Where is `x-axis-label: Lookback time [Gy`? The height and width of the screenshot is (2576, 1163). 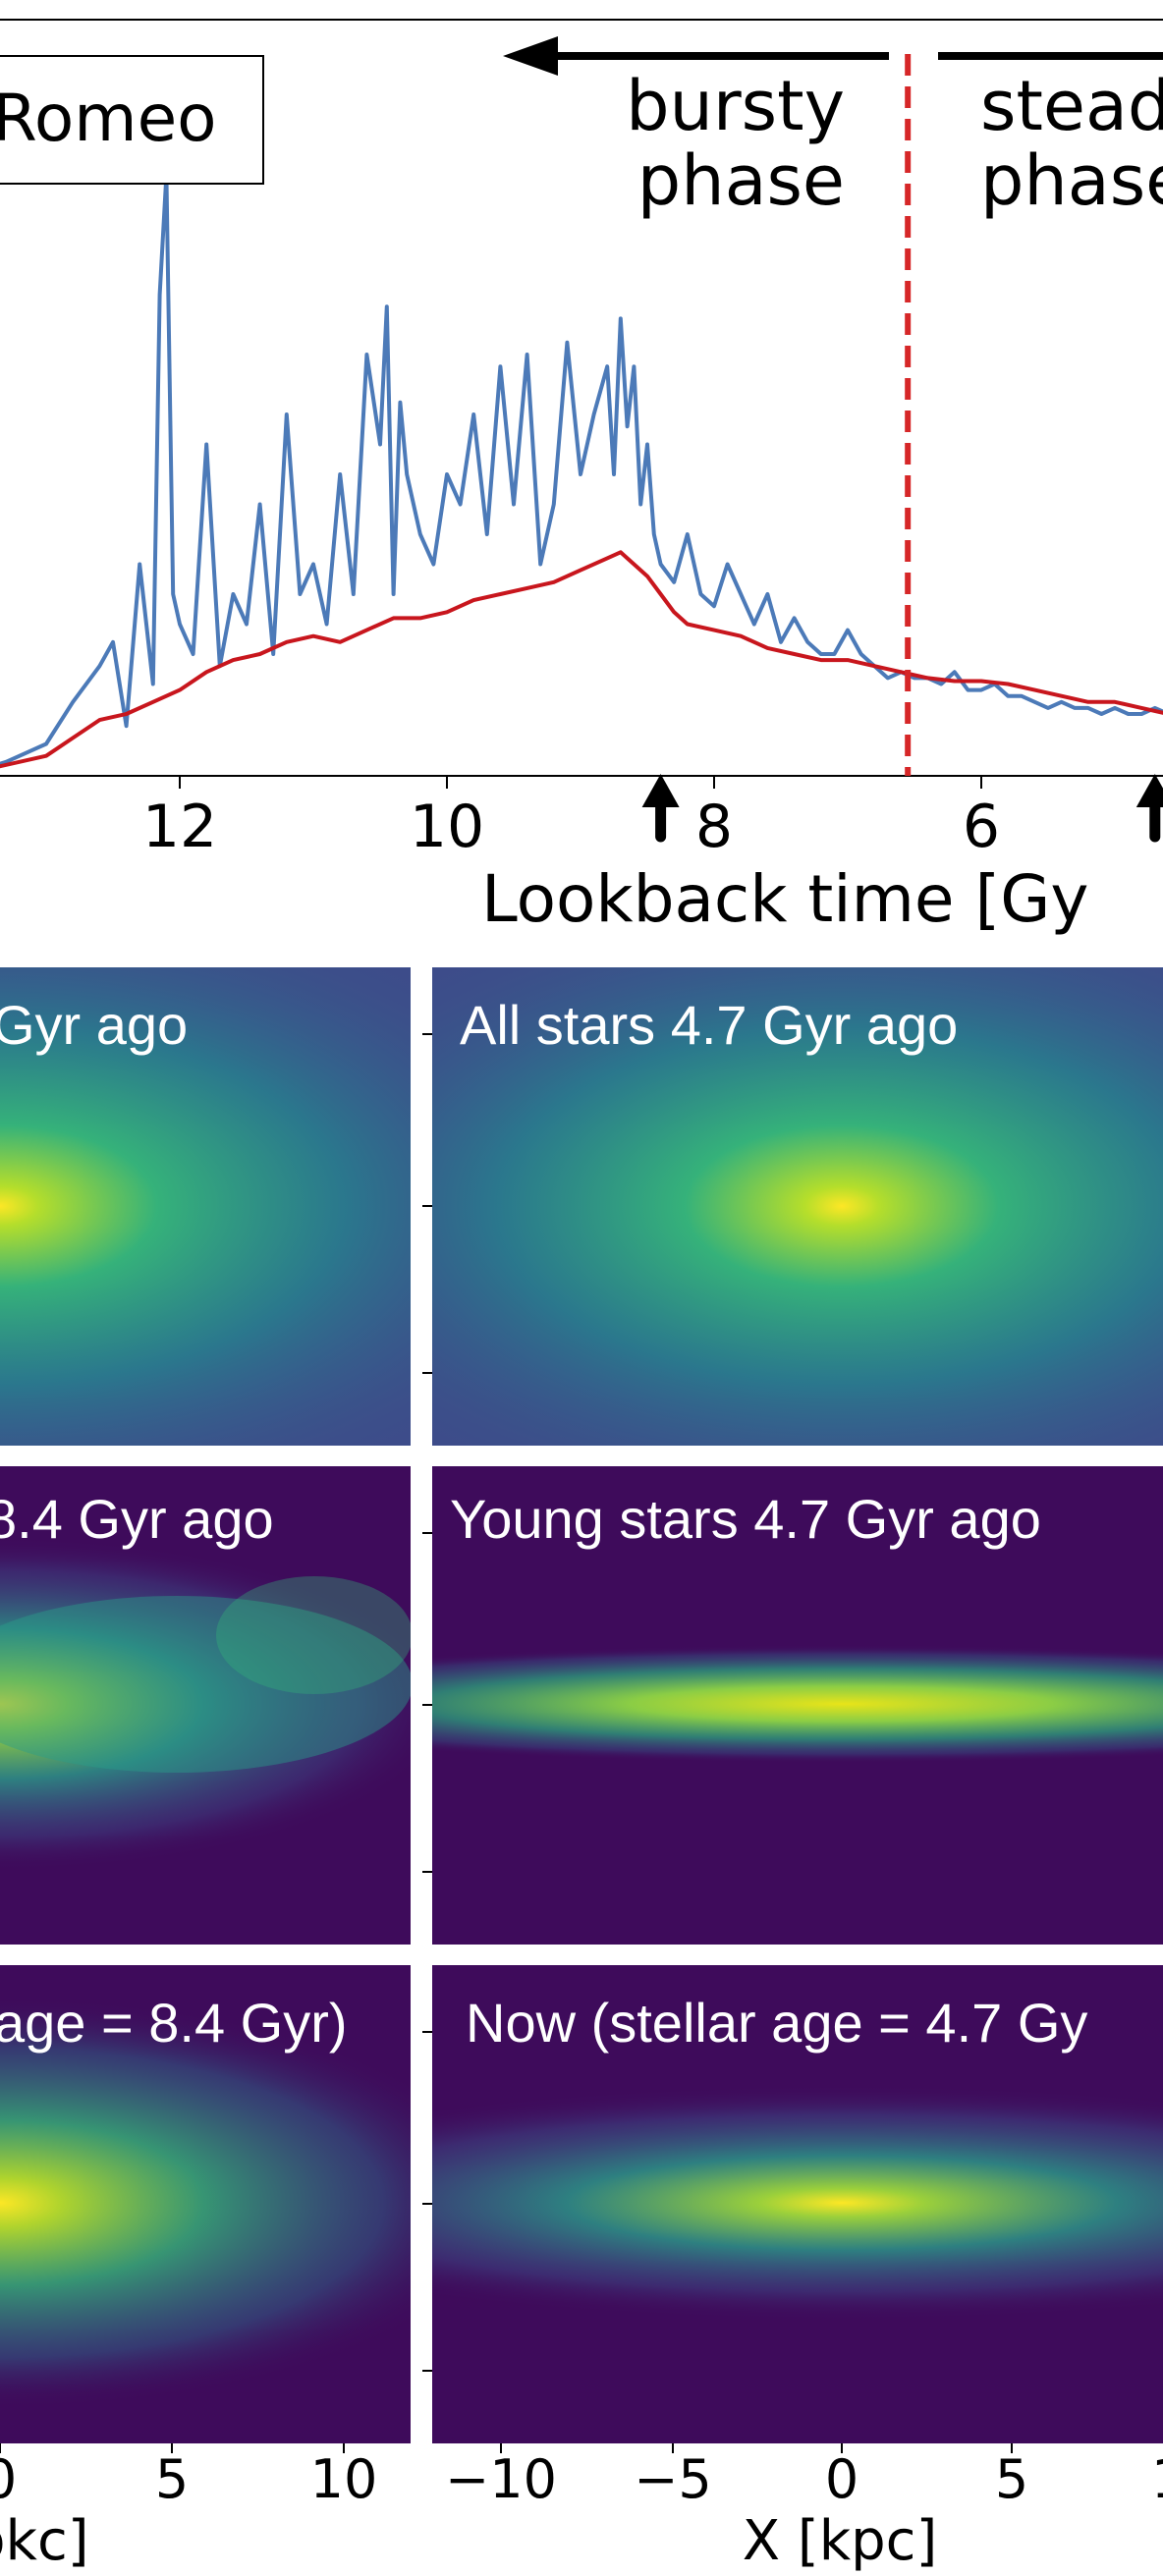
x-axis-label: Lookback time [Gy is located at coordinates (784, 899).